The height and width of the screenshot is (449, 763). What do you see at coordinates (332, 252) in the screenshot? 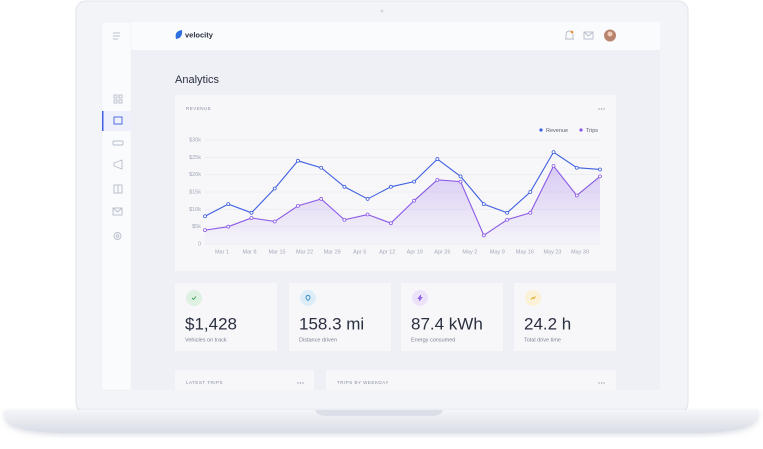
I see `x-tick-label: Mar 29` at bounding box center [332, 252].